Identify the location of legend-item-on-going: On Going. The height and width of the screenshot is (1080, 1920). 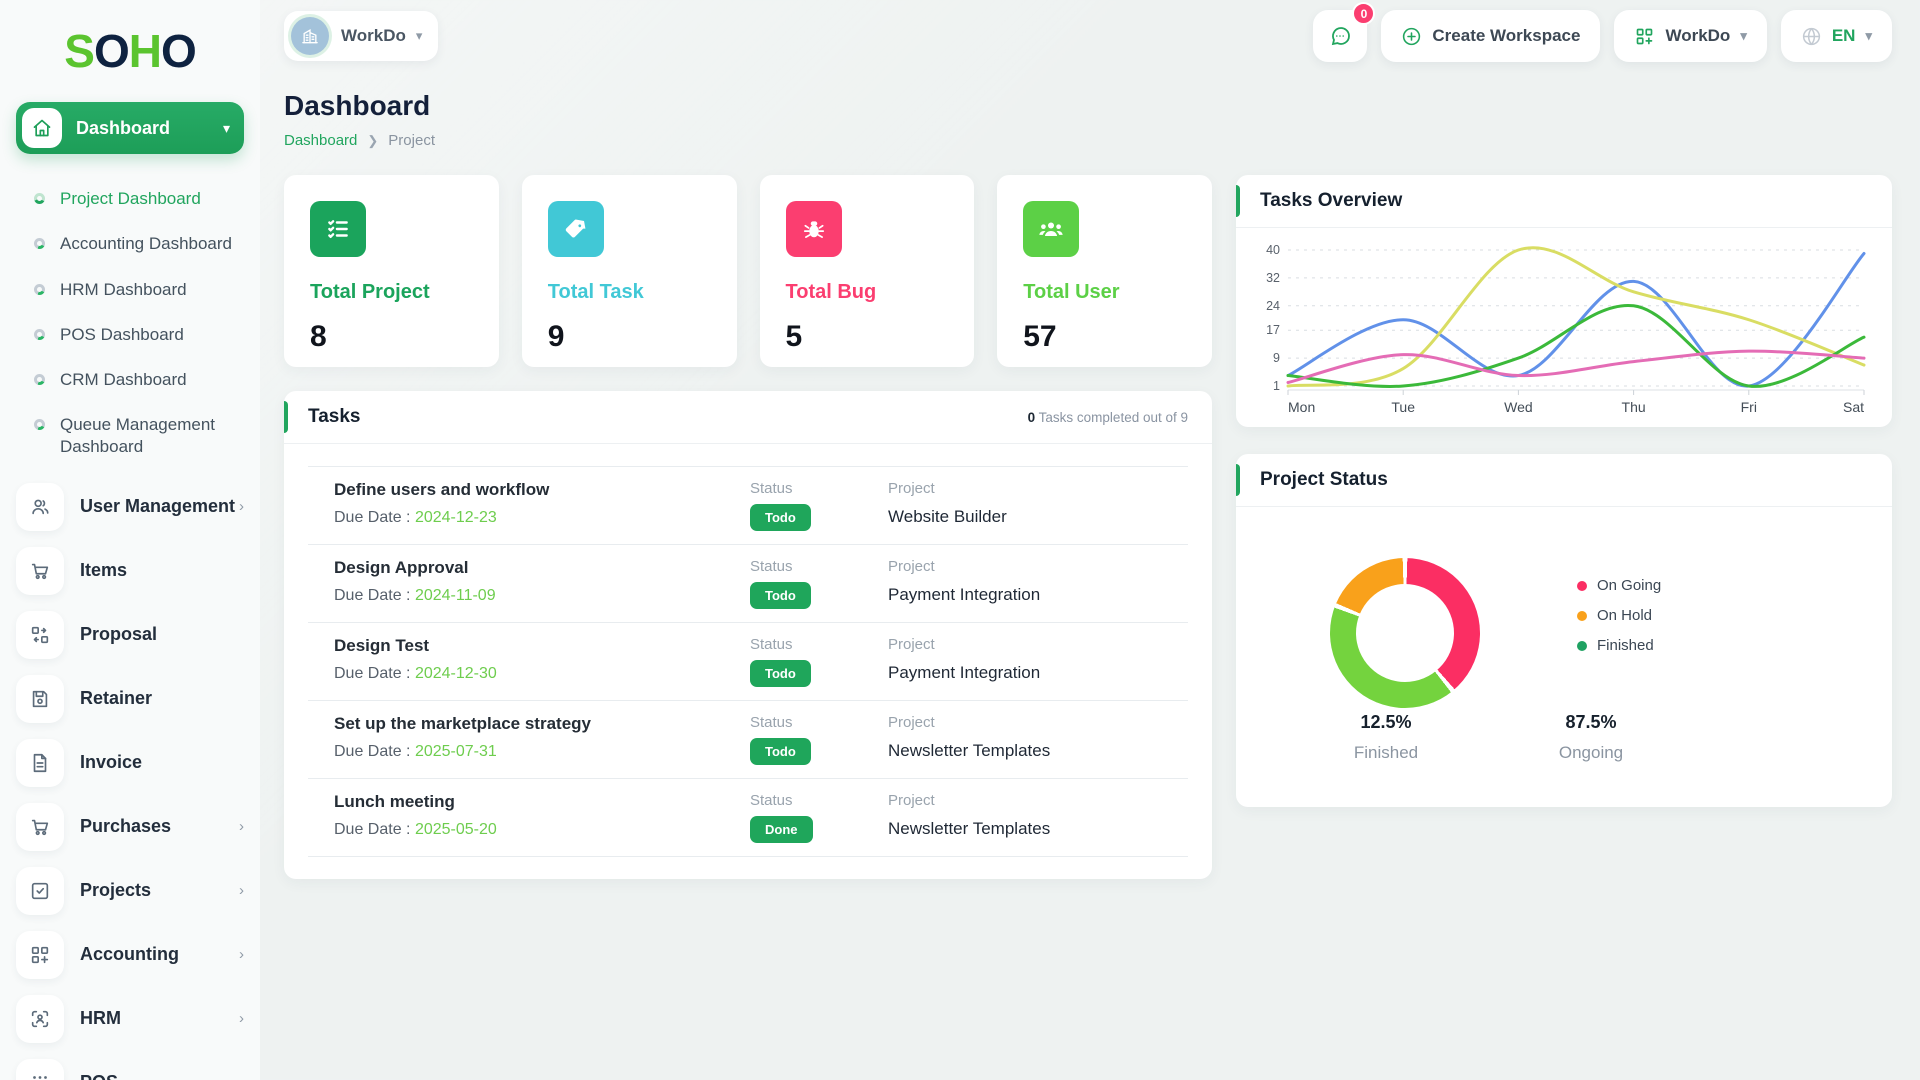
(1619, 585).